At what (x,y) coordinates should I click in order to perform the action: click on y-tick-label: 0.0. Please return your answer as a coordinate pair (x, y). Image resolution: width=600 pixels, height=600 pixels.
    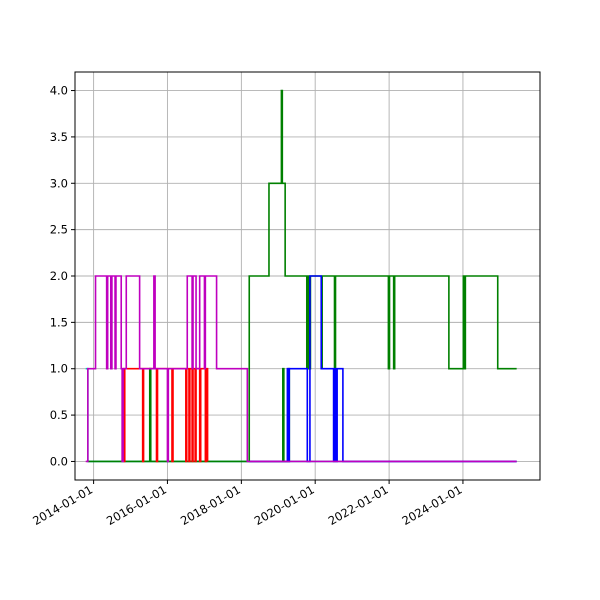
    Looking at the image, I should click on (59, 461).